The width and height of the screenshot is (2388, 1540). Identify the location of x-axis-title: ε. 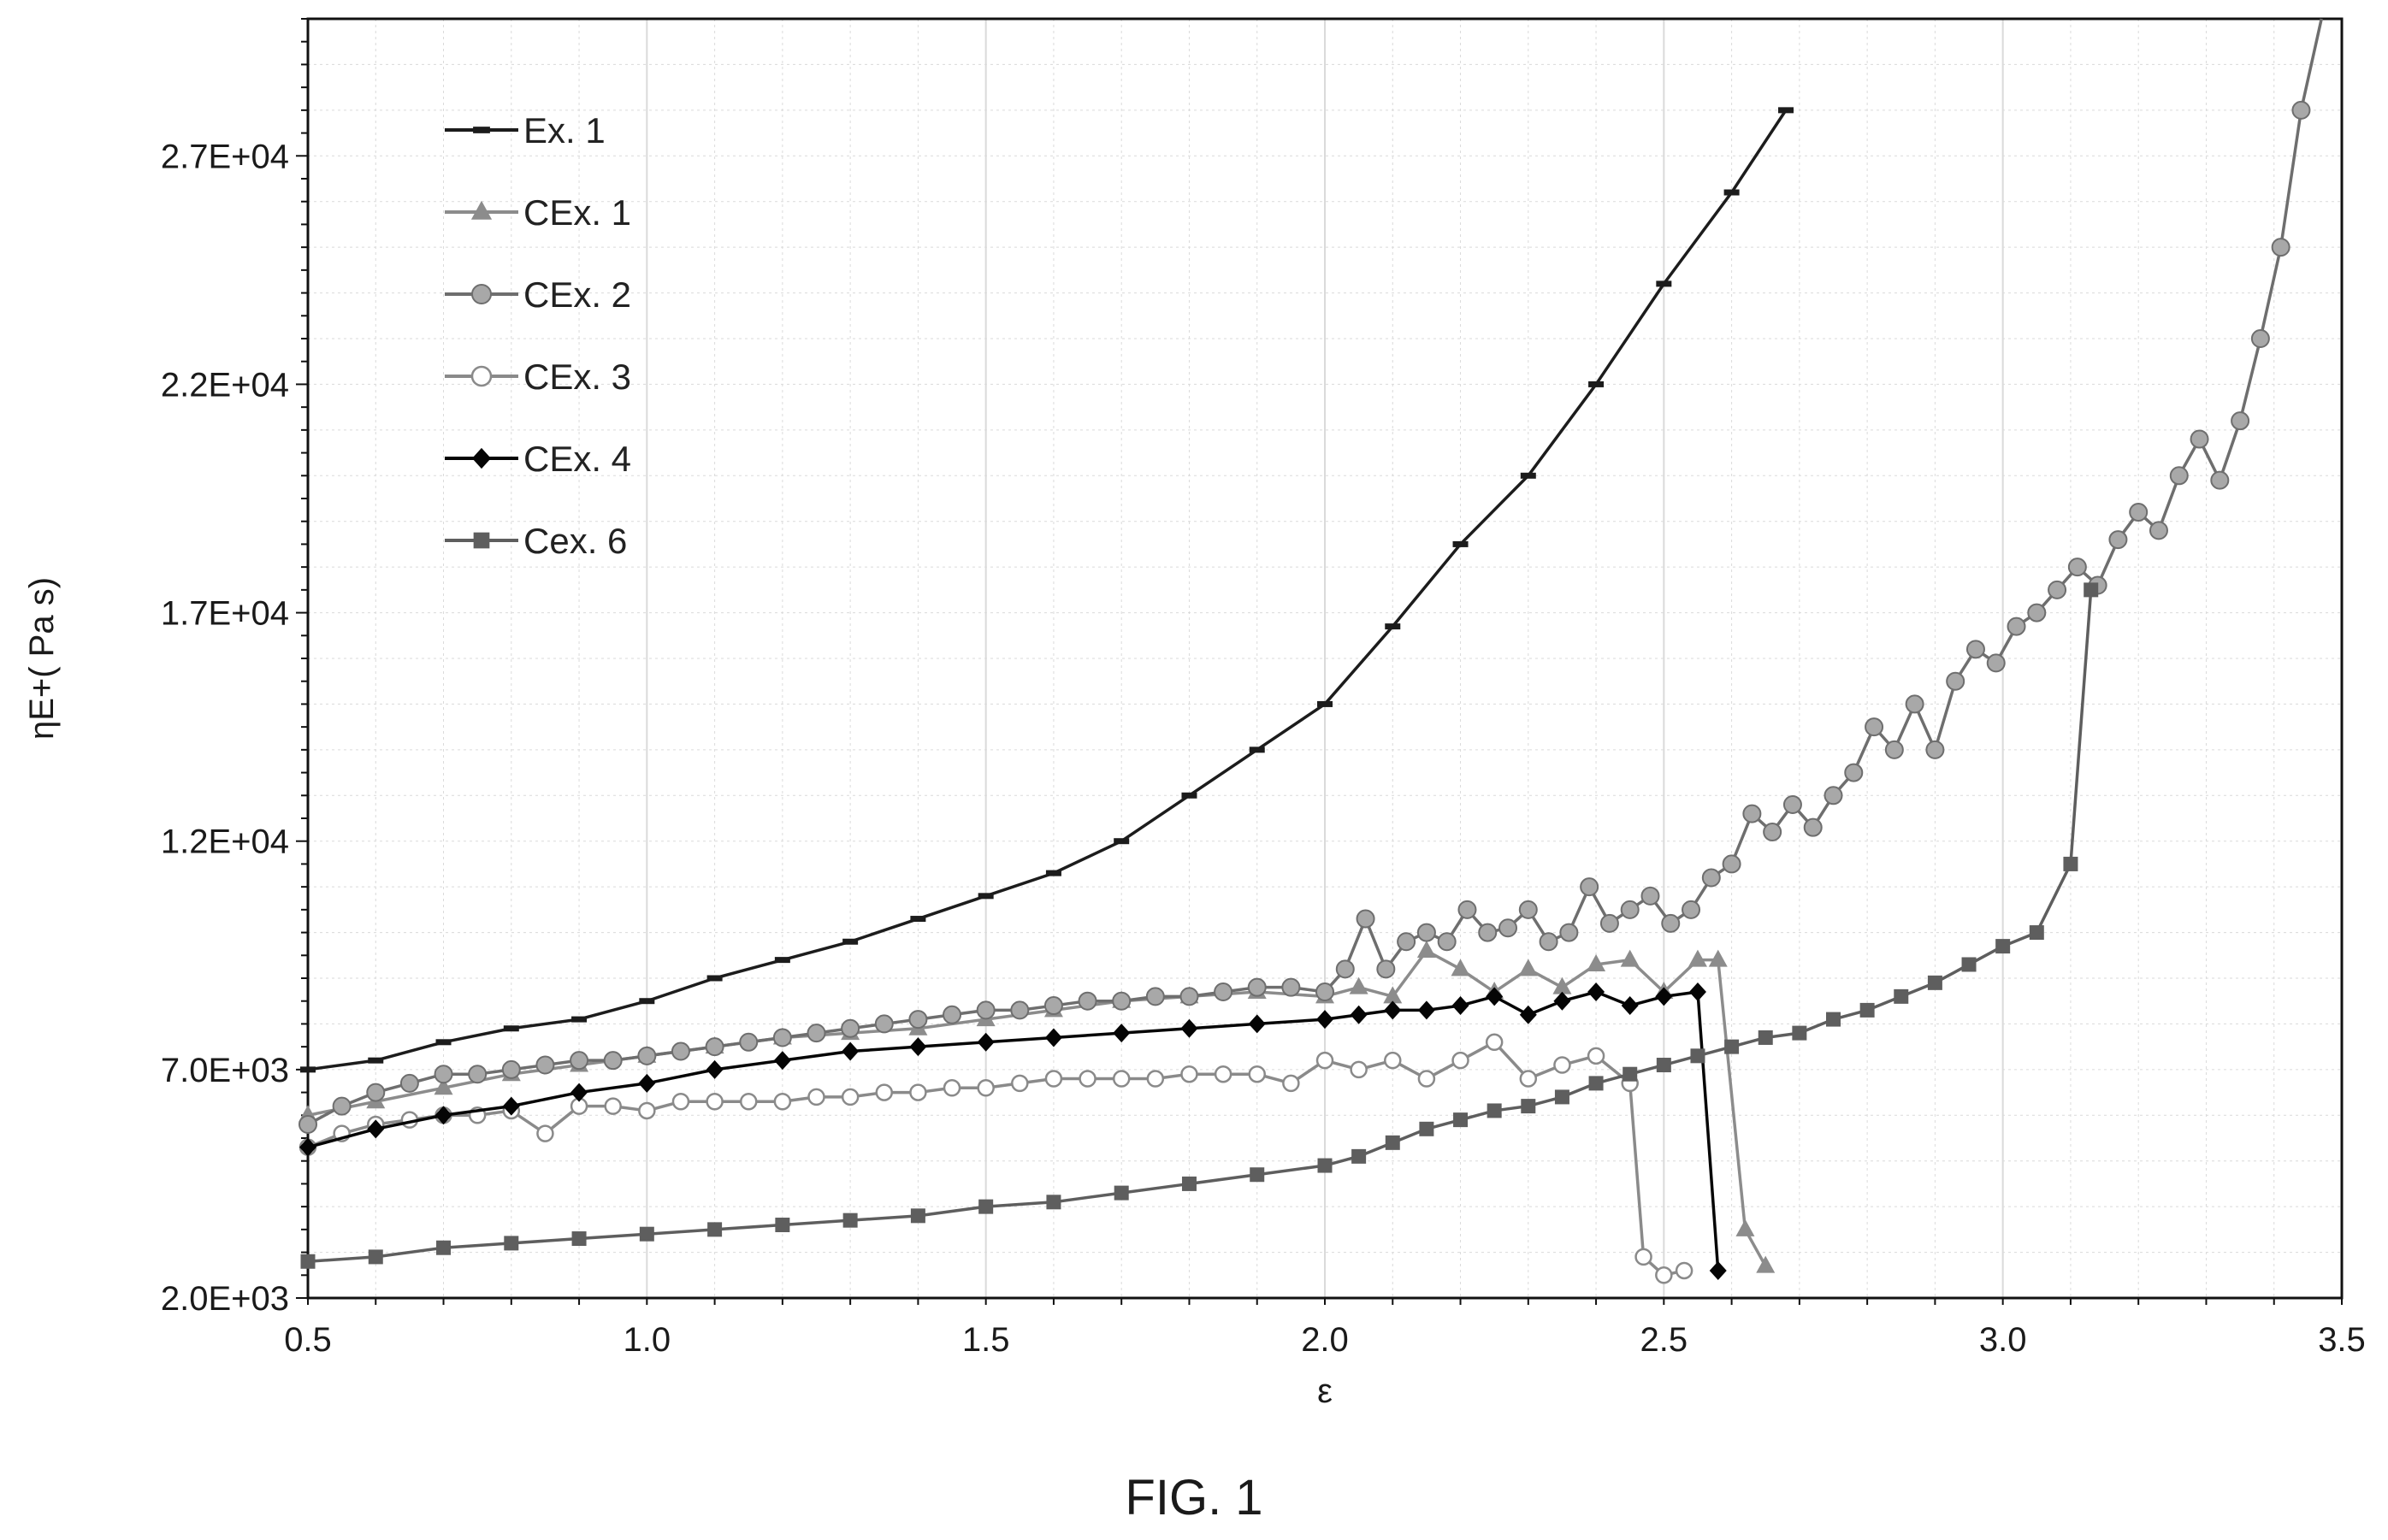
(1325, 1391).